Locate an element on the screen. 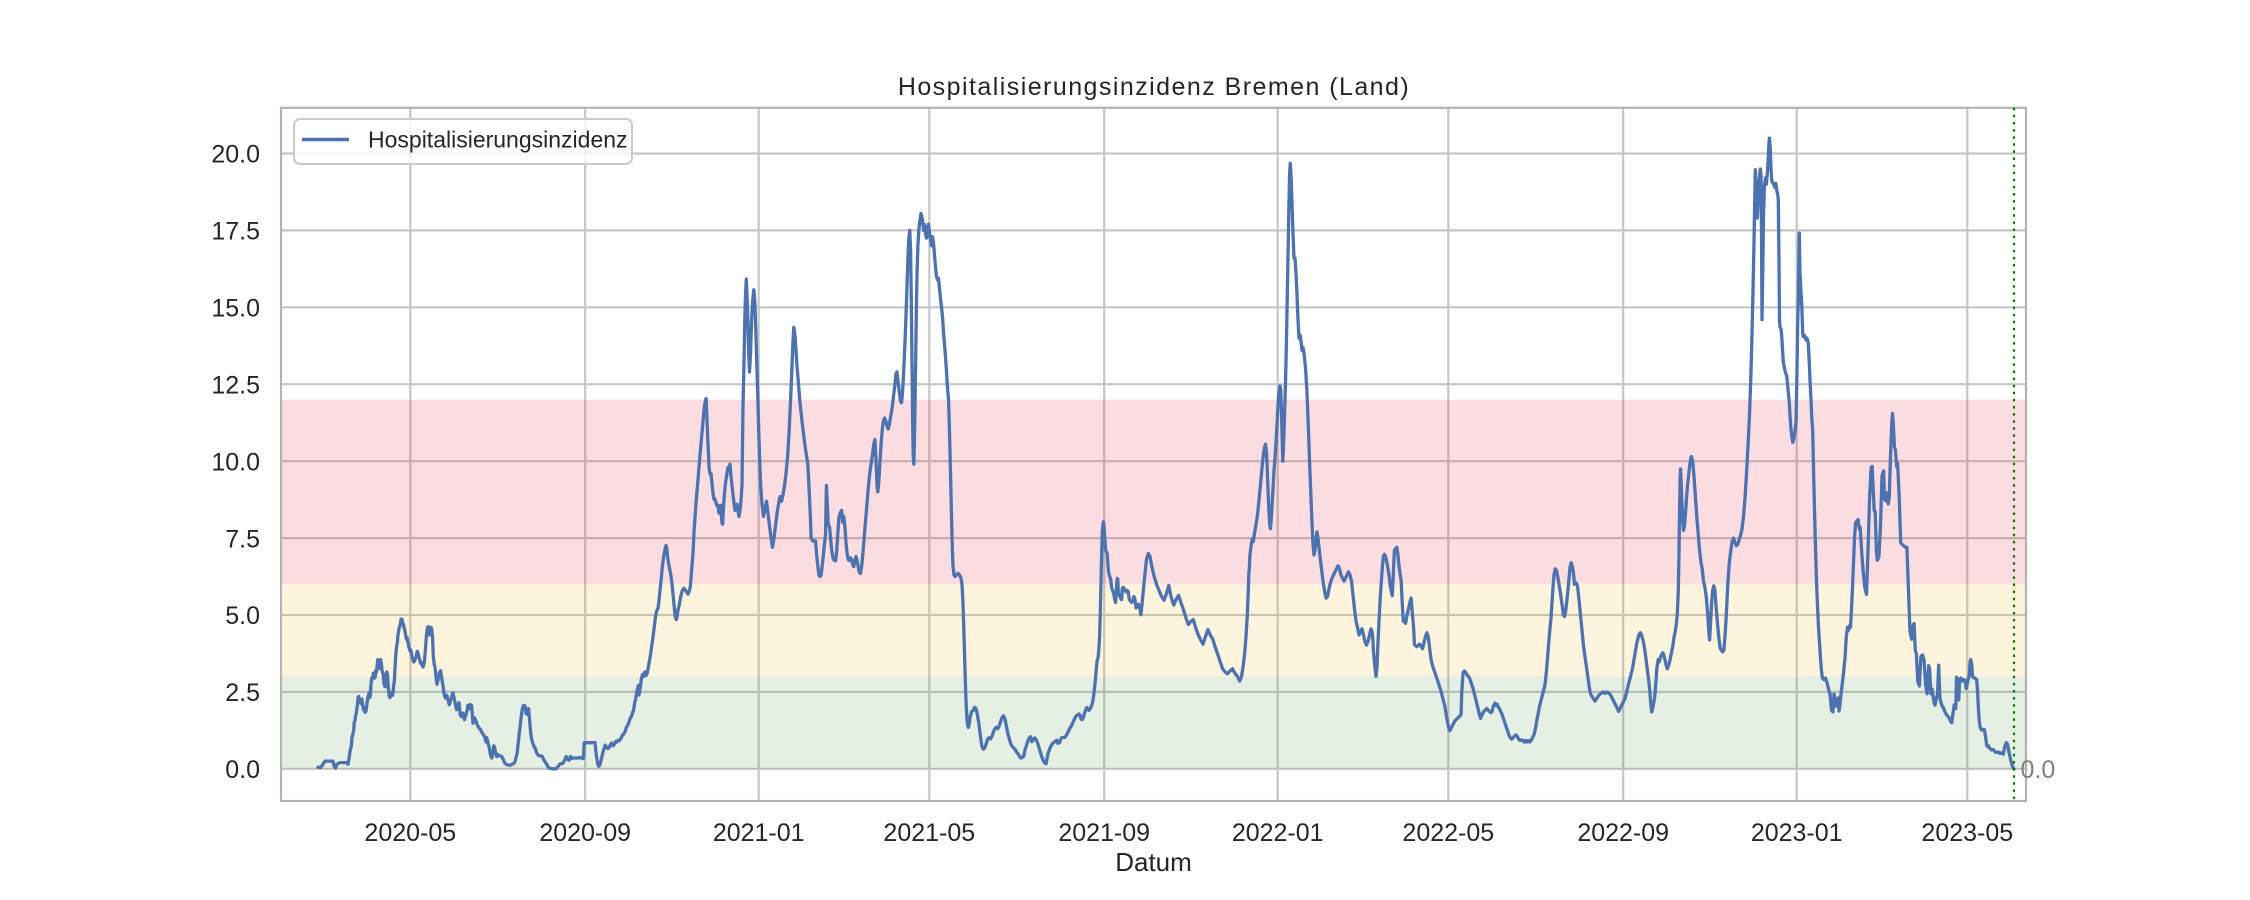 The height and width of the screenshot is (900, 2250). svg-text: 7.5 is located at coordinates (242, 539).